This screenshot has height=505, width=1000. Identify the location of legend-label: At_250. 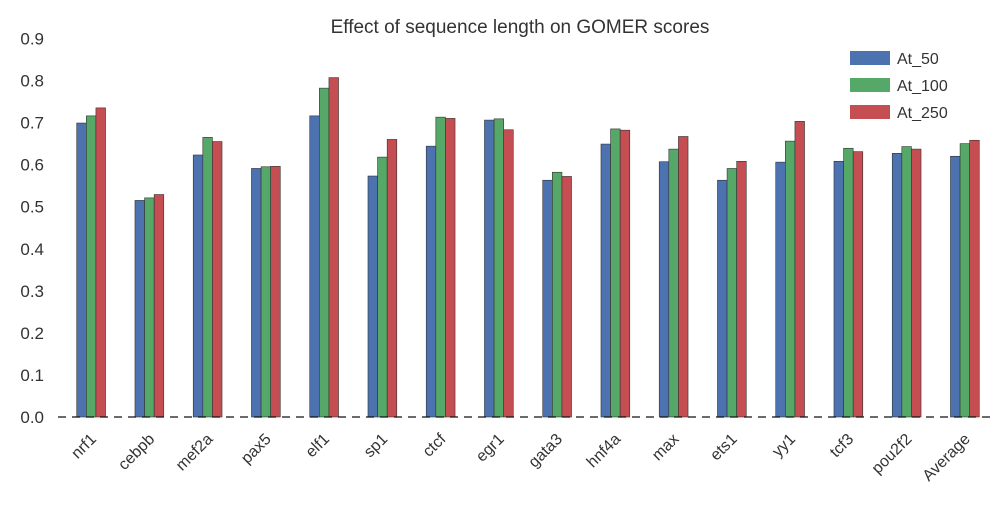
(922, 113).